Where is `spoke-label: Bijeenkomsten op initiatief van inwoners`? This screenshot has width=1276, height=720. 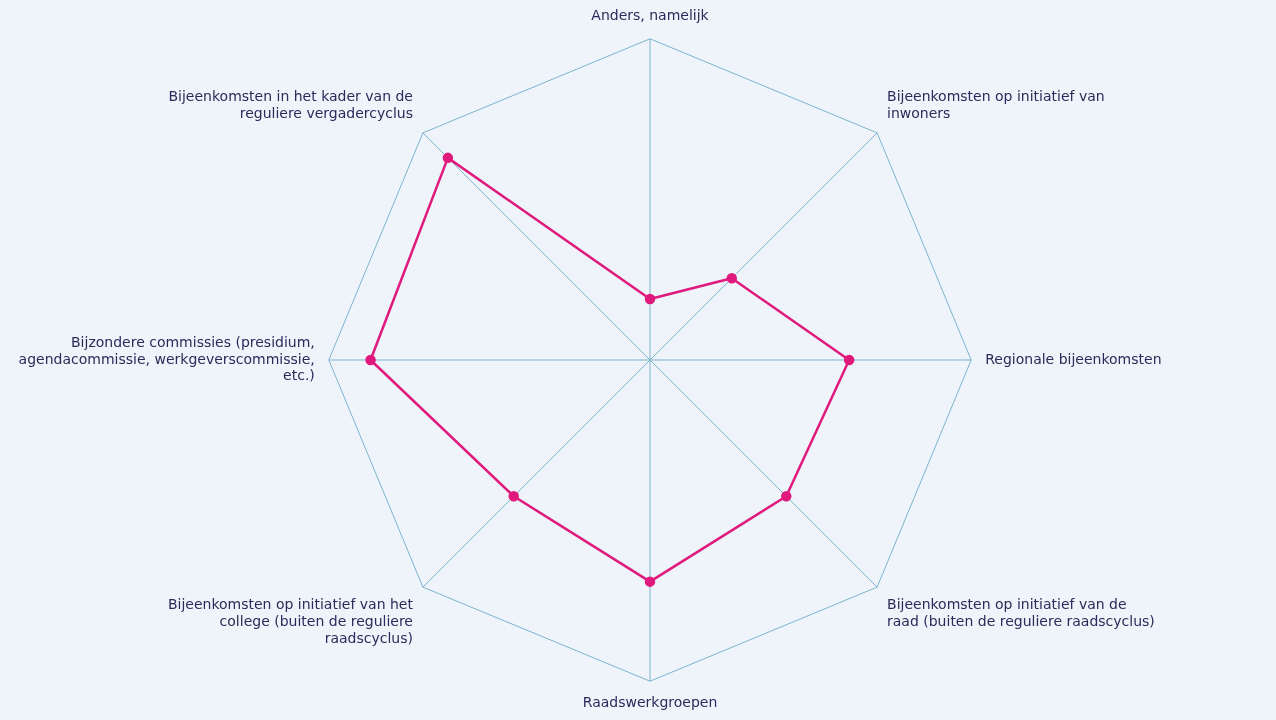 spoke-label: Bijeenkomsten op initiatief van inwoners is located at coordinates (996, 105).